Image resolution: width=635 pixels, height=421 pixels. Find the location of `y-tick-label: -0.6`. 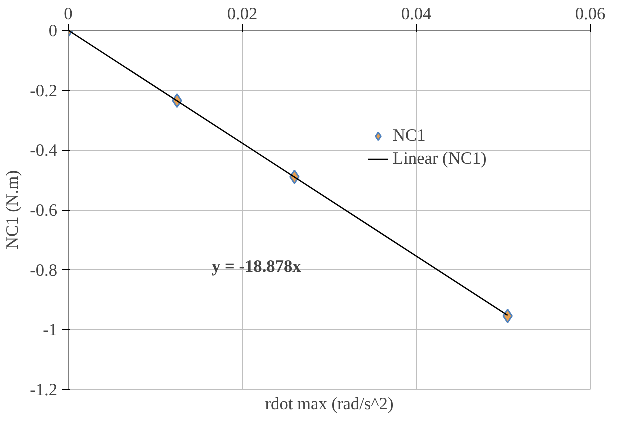

y-tick-label: -0.6 is located at coordinates (44, 210).